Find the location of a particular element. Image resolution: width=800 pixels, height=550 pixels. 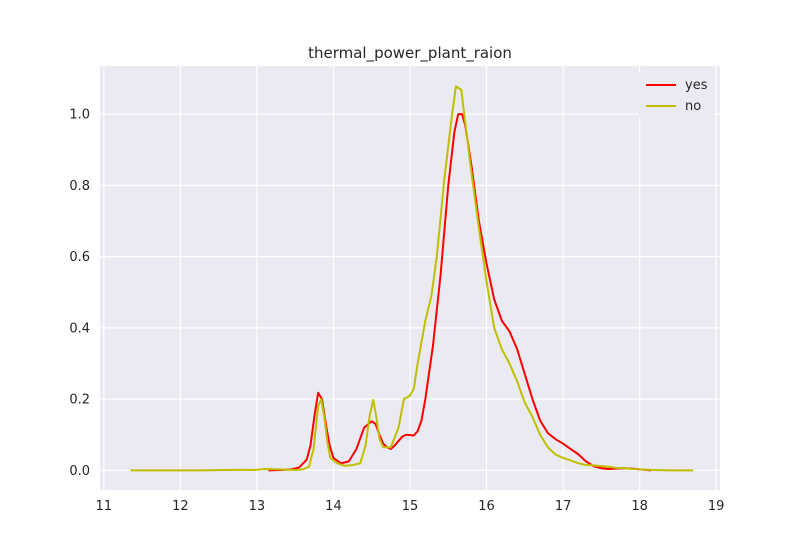

y-tick-label: 0.6 is located at coordinates (79, 257).